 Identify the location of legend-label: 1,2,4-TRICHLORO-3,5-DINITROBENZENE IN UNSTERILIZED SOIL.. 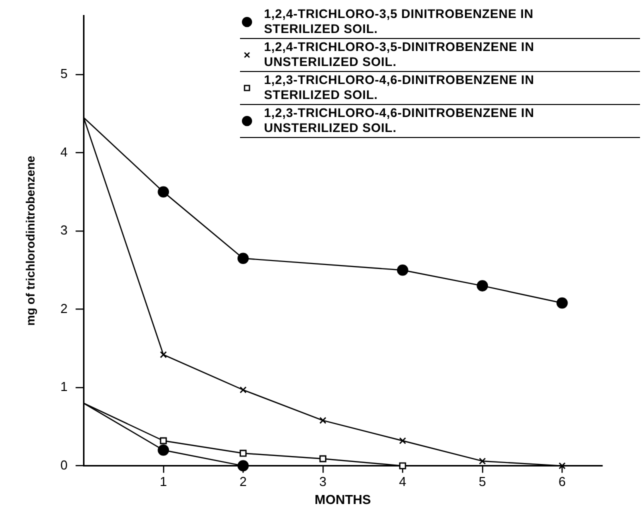
(400, 55).